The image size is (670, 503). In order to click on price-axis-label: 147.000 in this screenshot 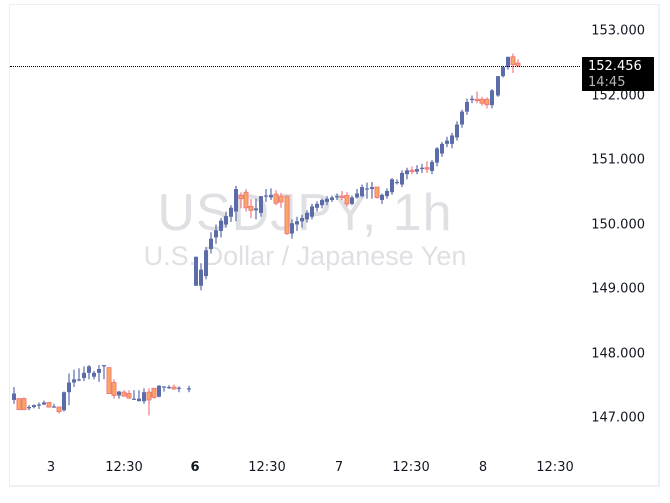, I will do `click(618, 418)`.